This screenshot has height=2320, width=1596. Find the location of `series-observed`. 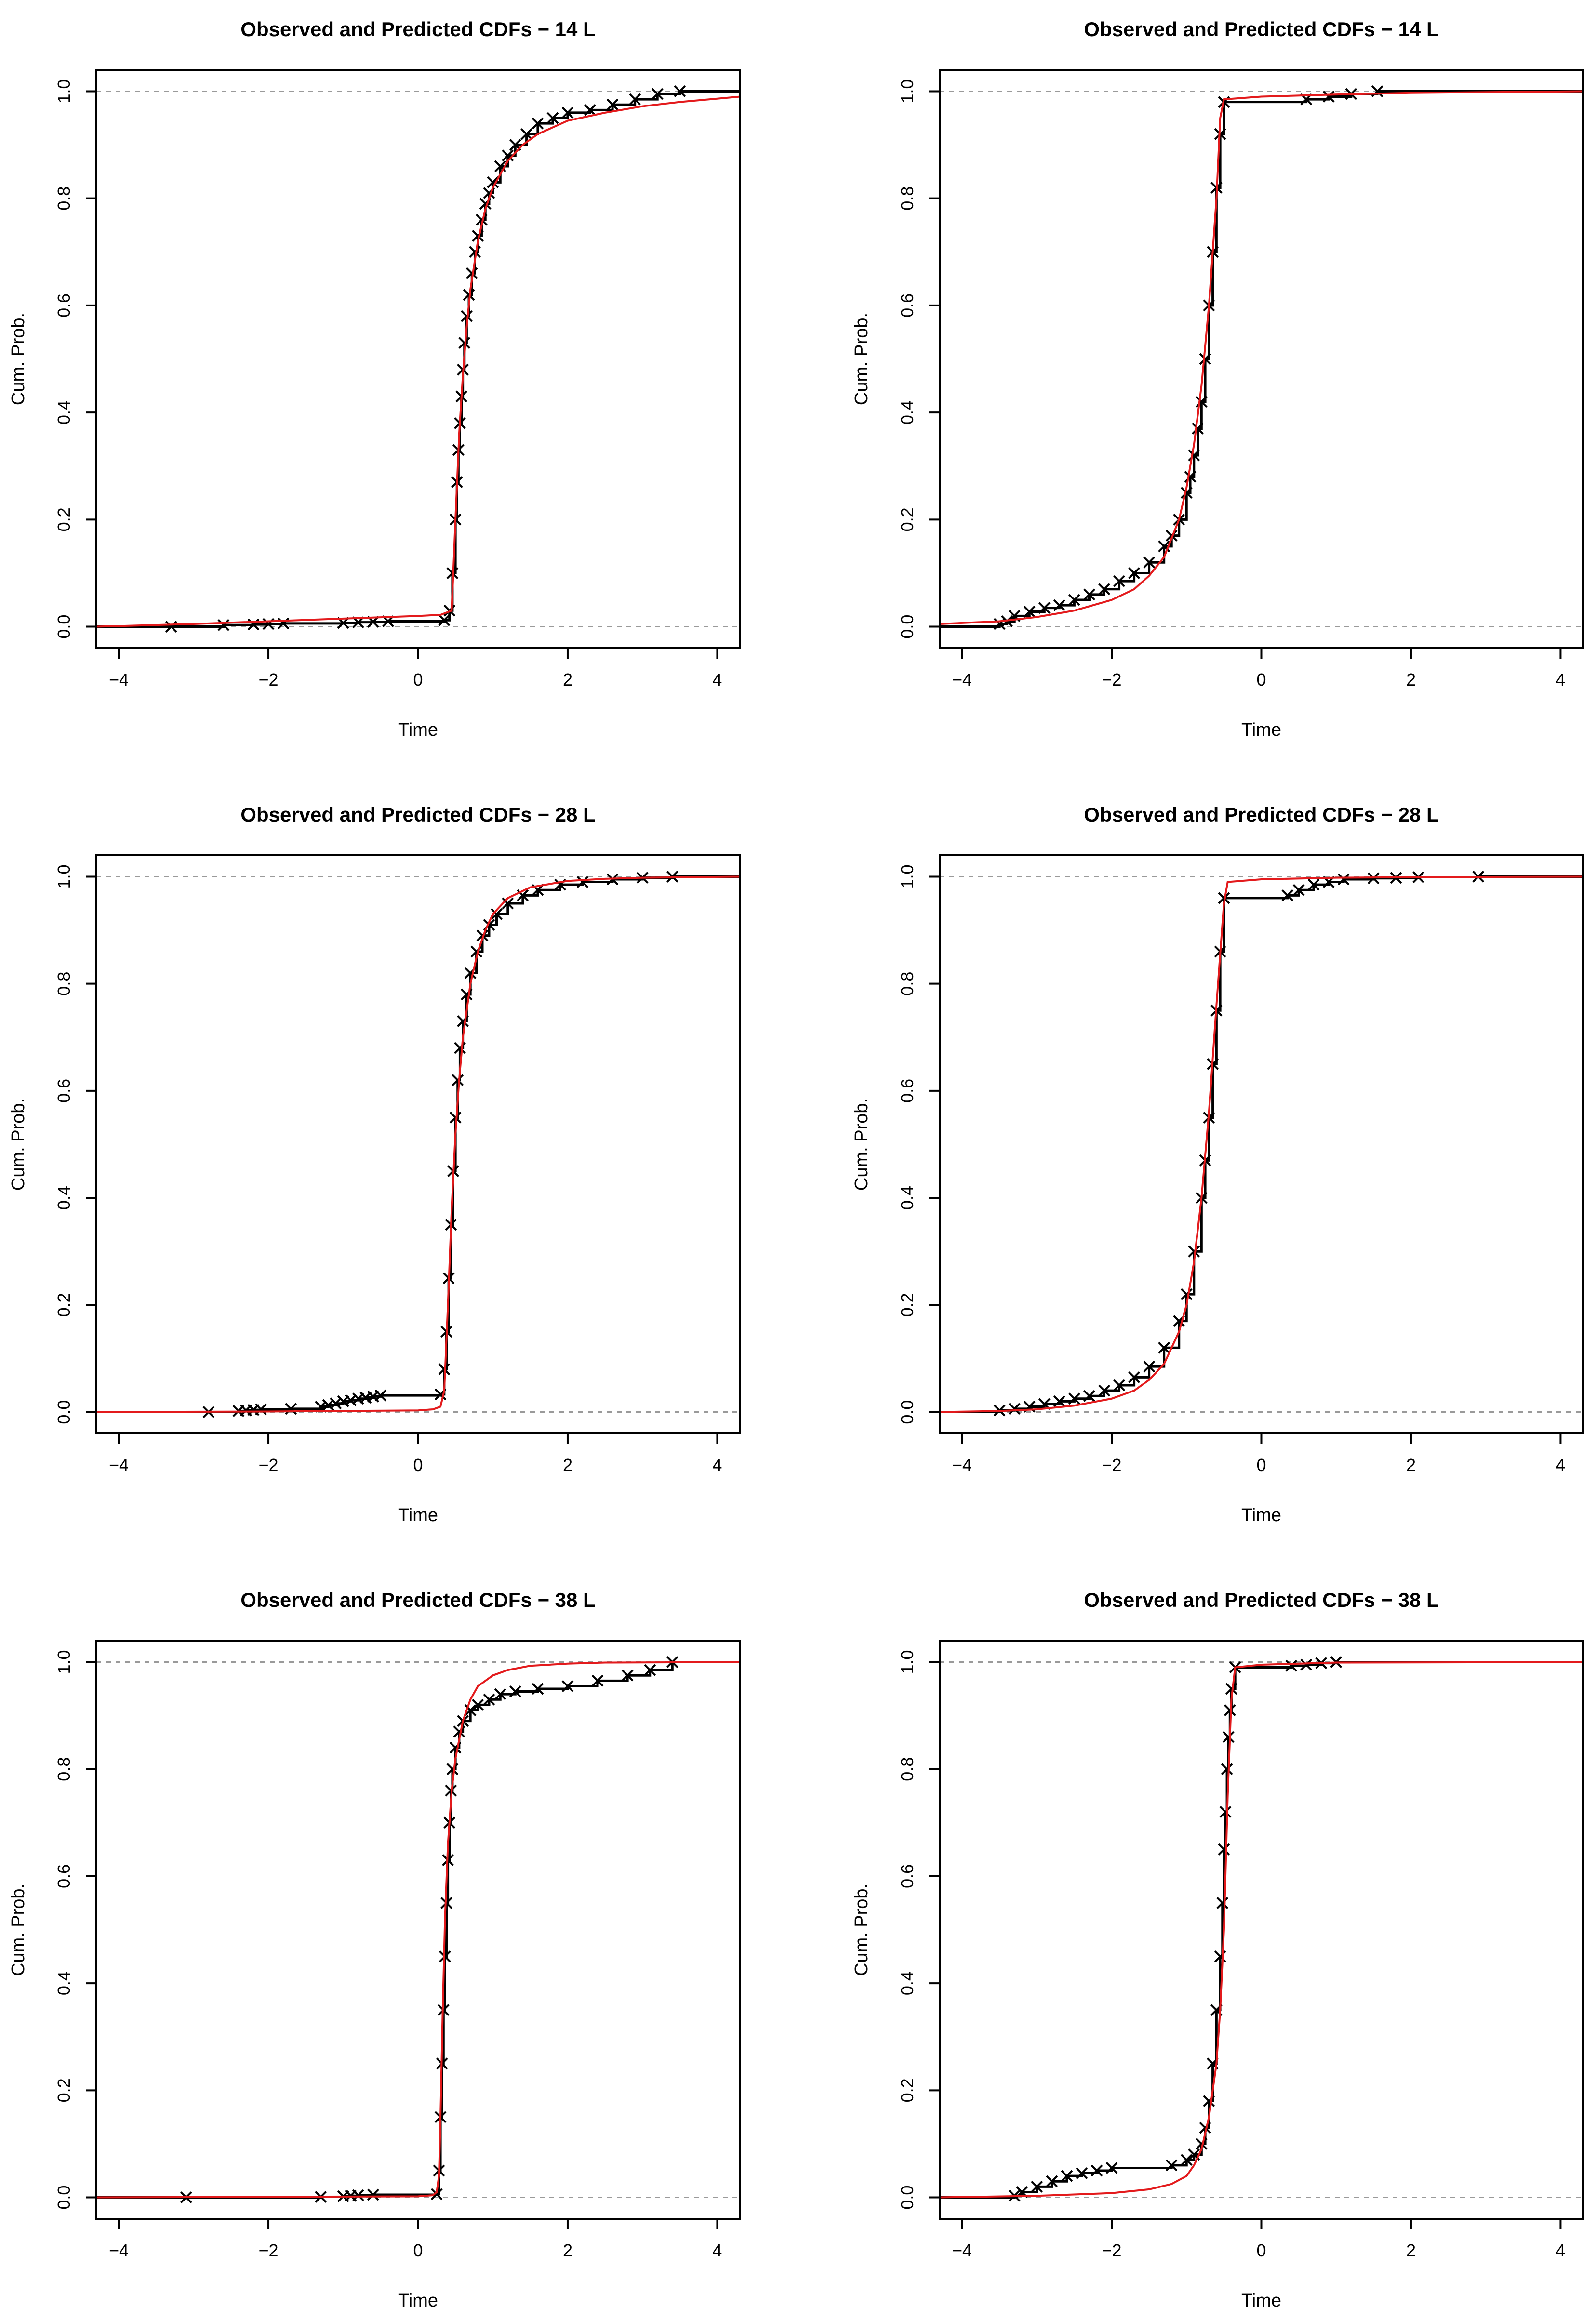

series-observed is located at coordinates (1261, 1929).